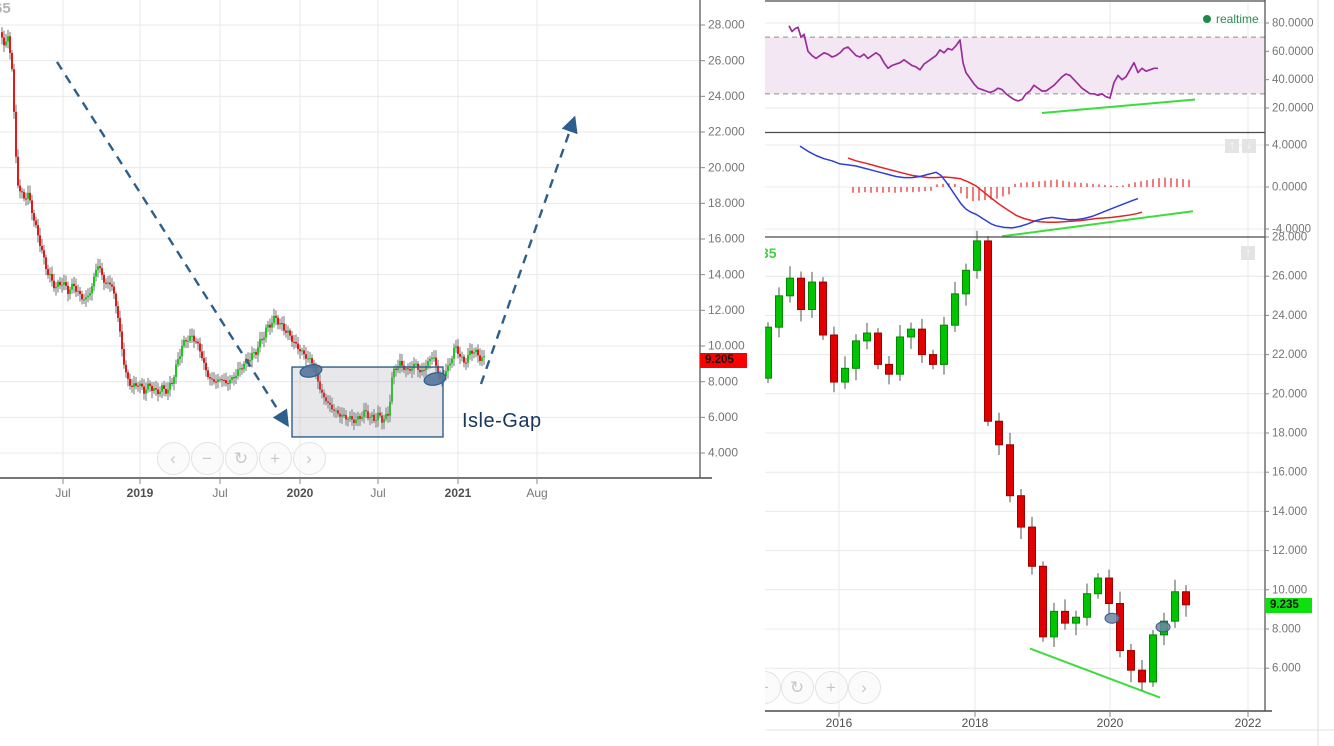 This screenshot has height=746, width=1334. Describe the element at coordinates (1293, 24) in the screenshot. I see `svg-text: 80.0000` at that location.